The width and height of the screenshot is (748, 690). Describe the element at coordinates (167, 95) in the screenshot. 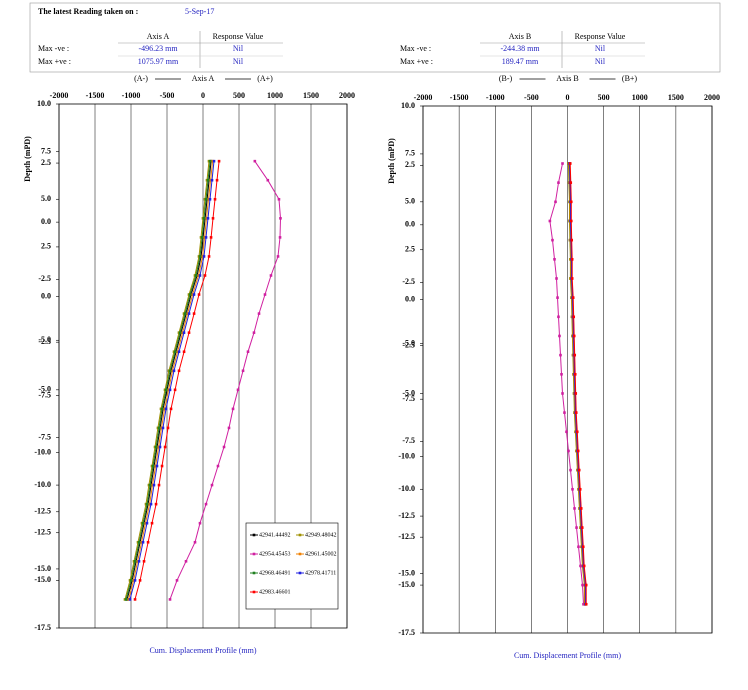

I see `x-tick-label: -500` at that location.